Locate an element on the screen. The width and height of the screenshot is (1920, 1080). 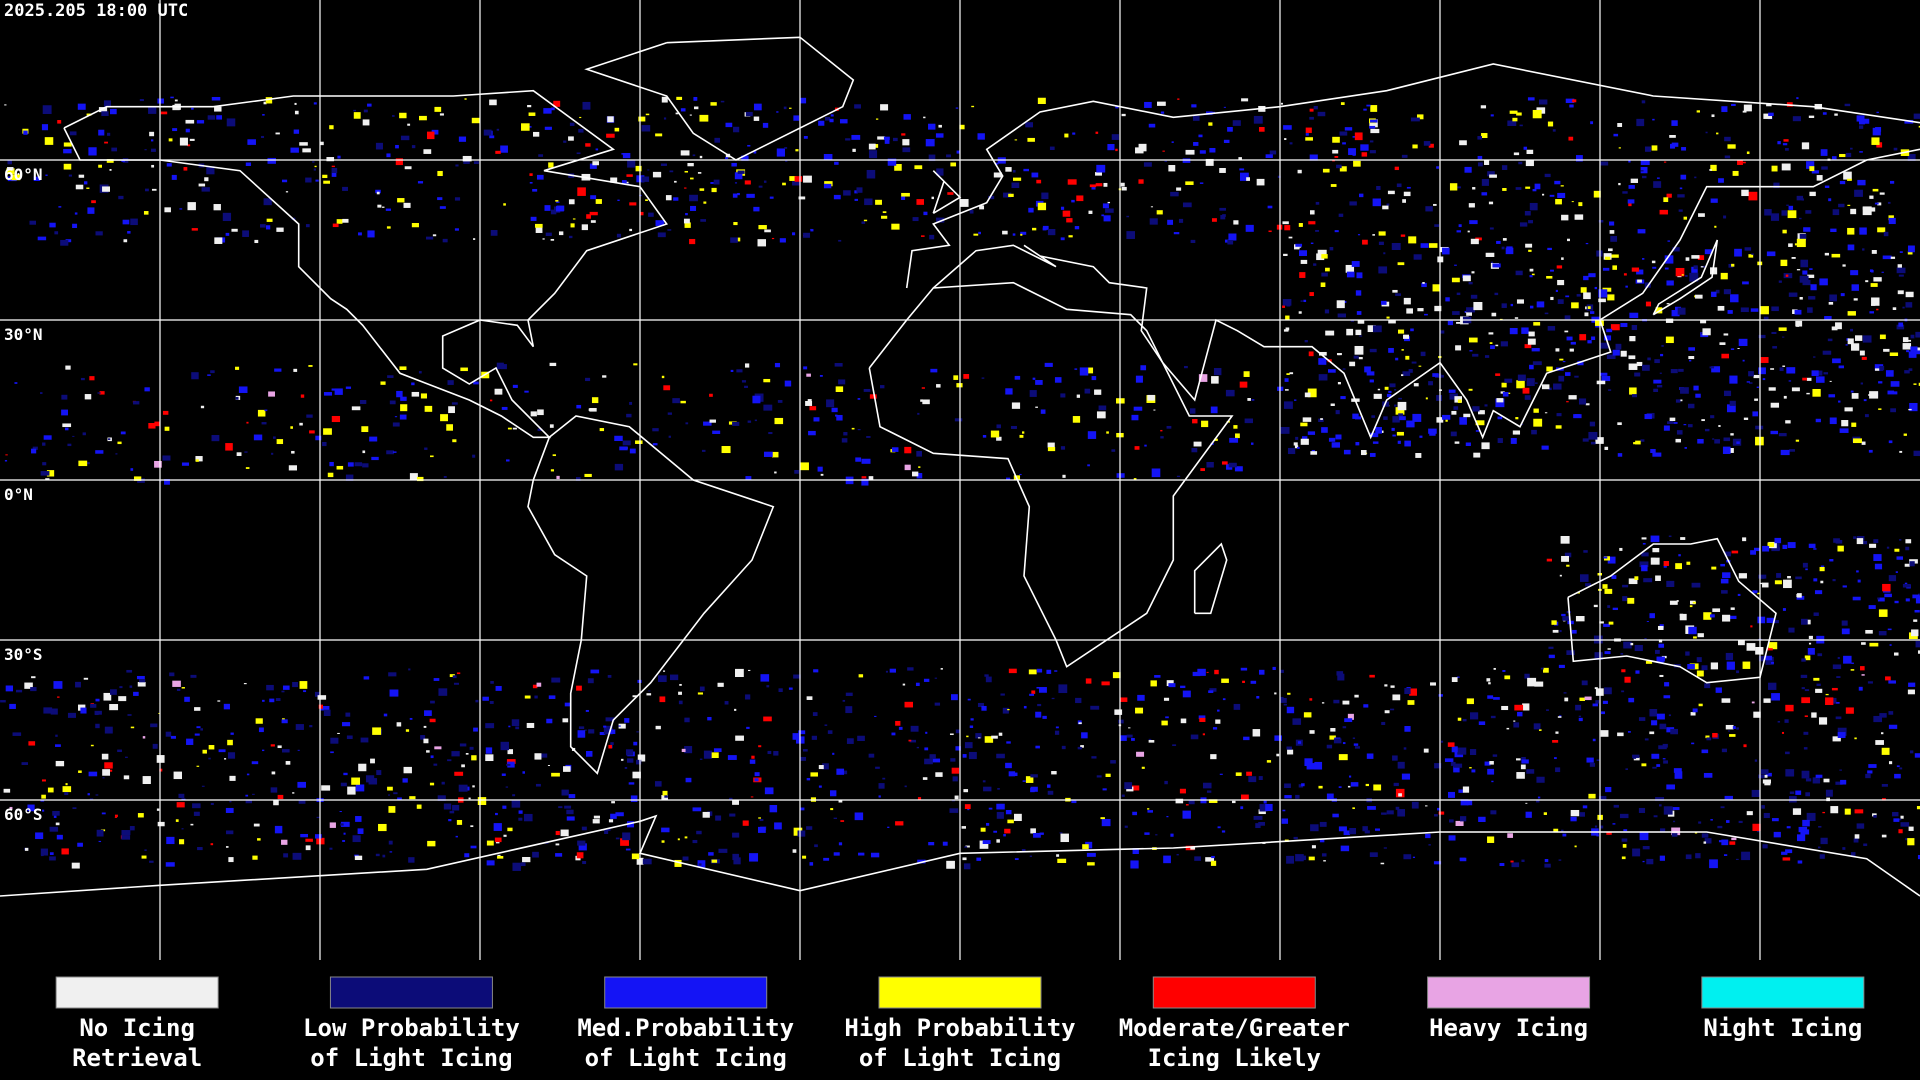
legend-swatch is located at coordinates (411, 992).